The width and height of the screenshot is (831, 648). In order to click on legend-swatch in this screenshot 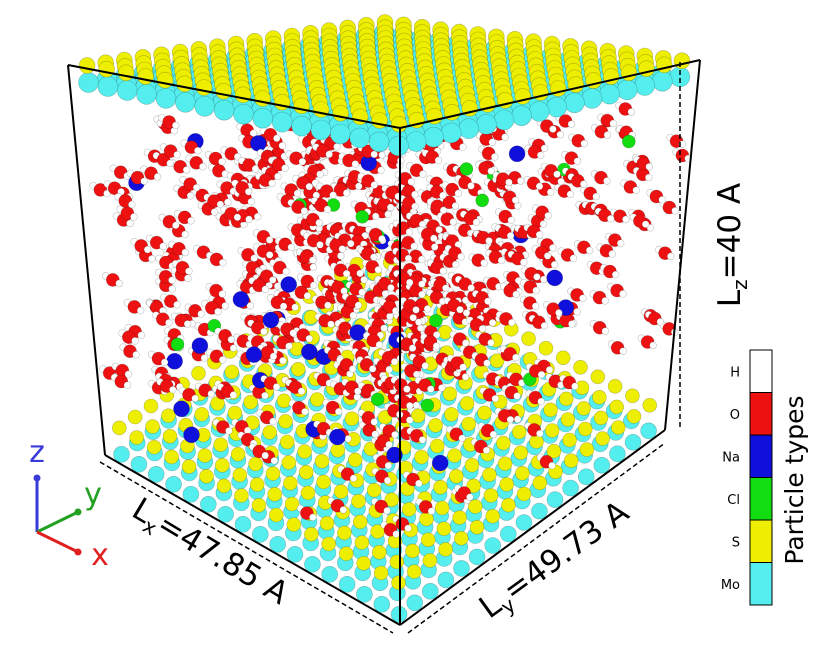, I will do `click(761, 584)`.